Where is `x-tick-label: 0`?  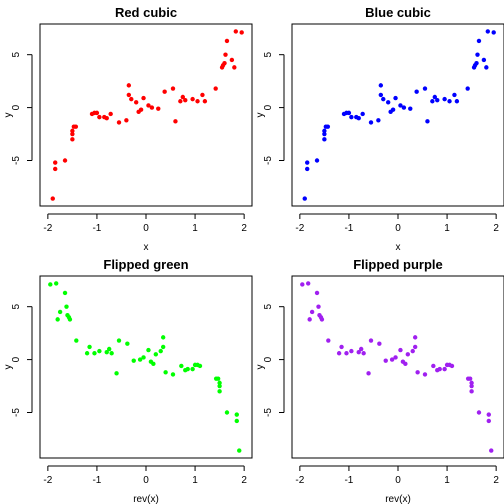
x-tick-label: 0 is located at coordinates (398, 480).